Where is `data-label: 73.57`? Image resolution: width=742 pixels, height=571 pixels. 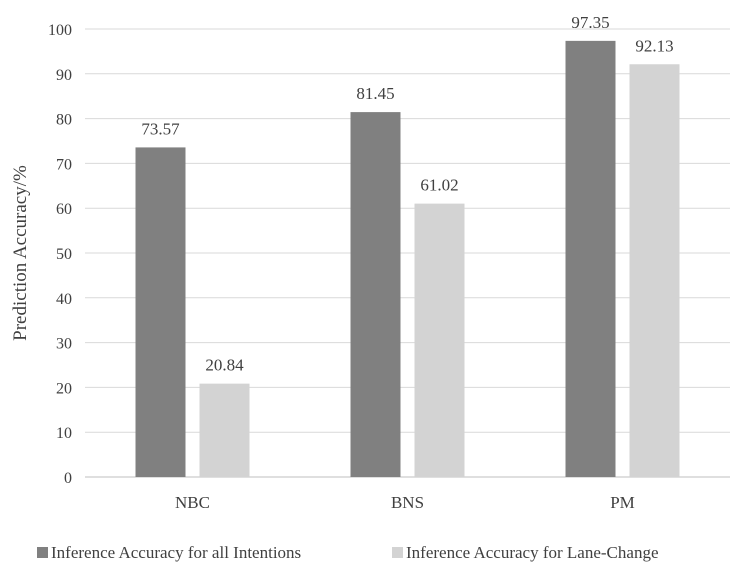
data-label: 73.57 is located at coordinates (160, 128).